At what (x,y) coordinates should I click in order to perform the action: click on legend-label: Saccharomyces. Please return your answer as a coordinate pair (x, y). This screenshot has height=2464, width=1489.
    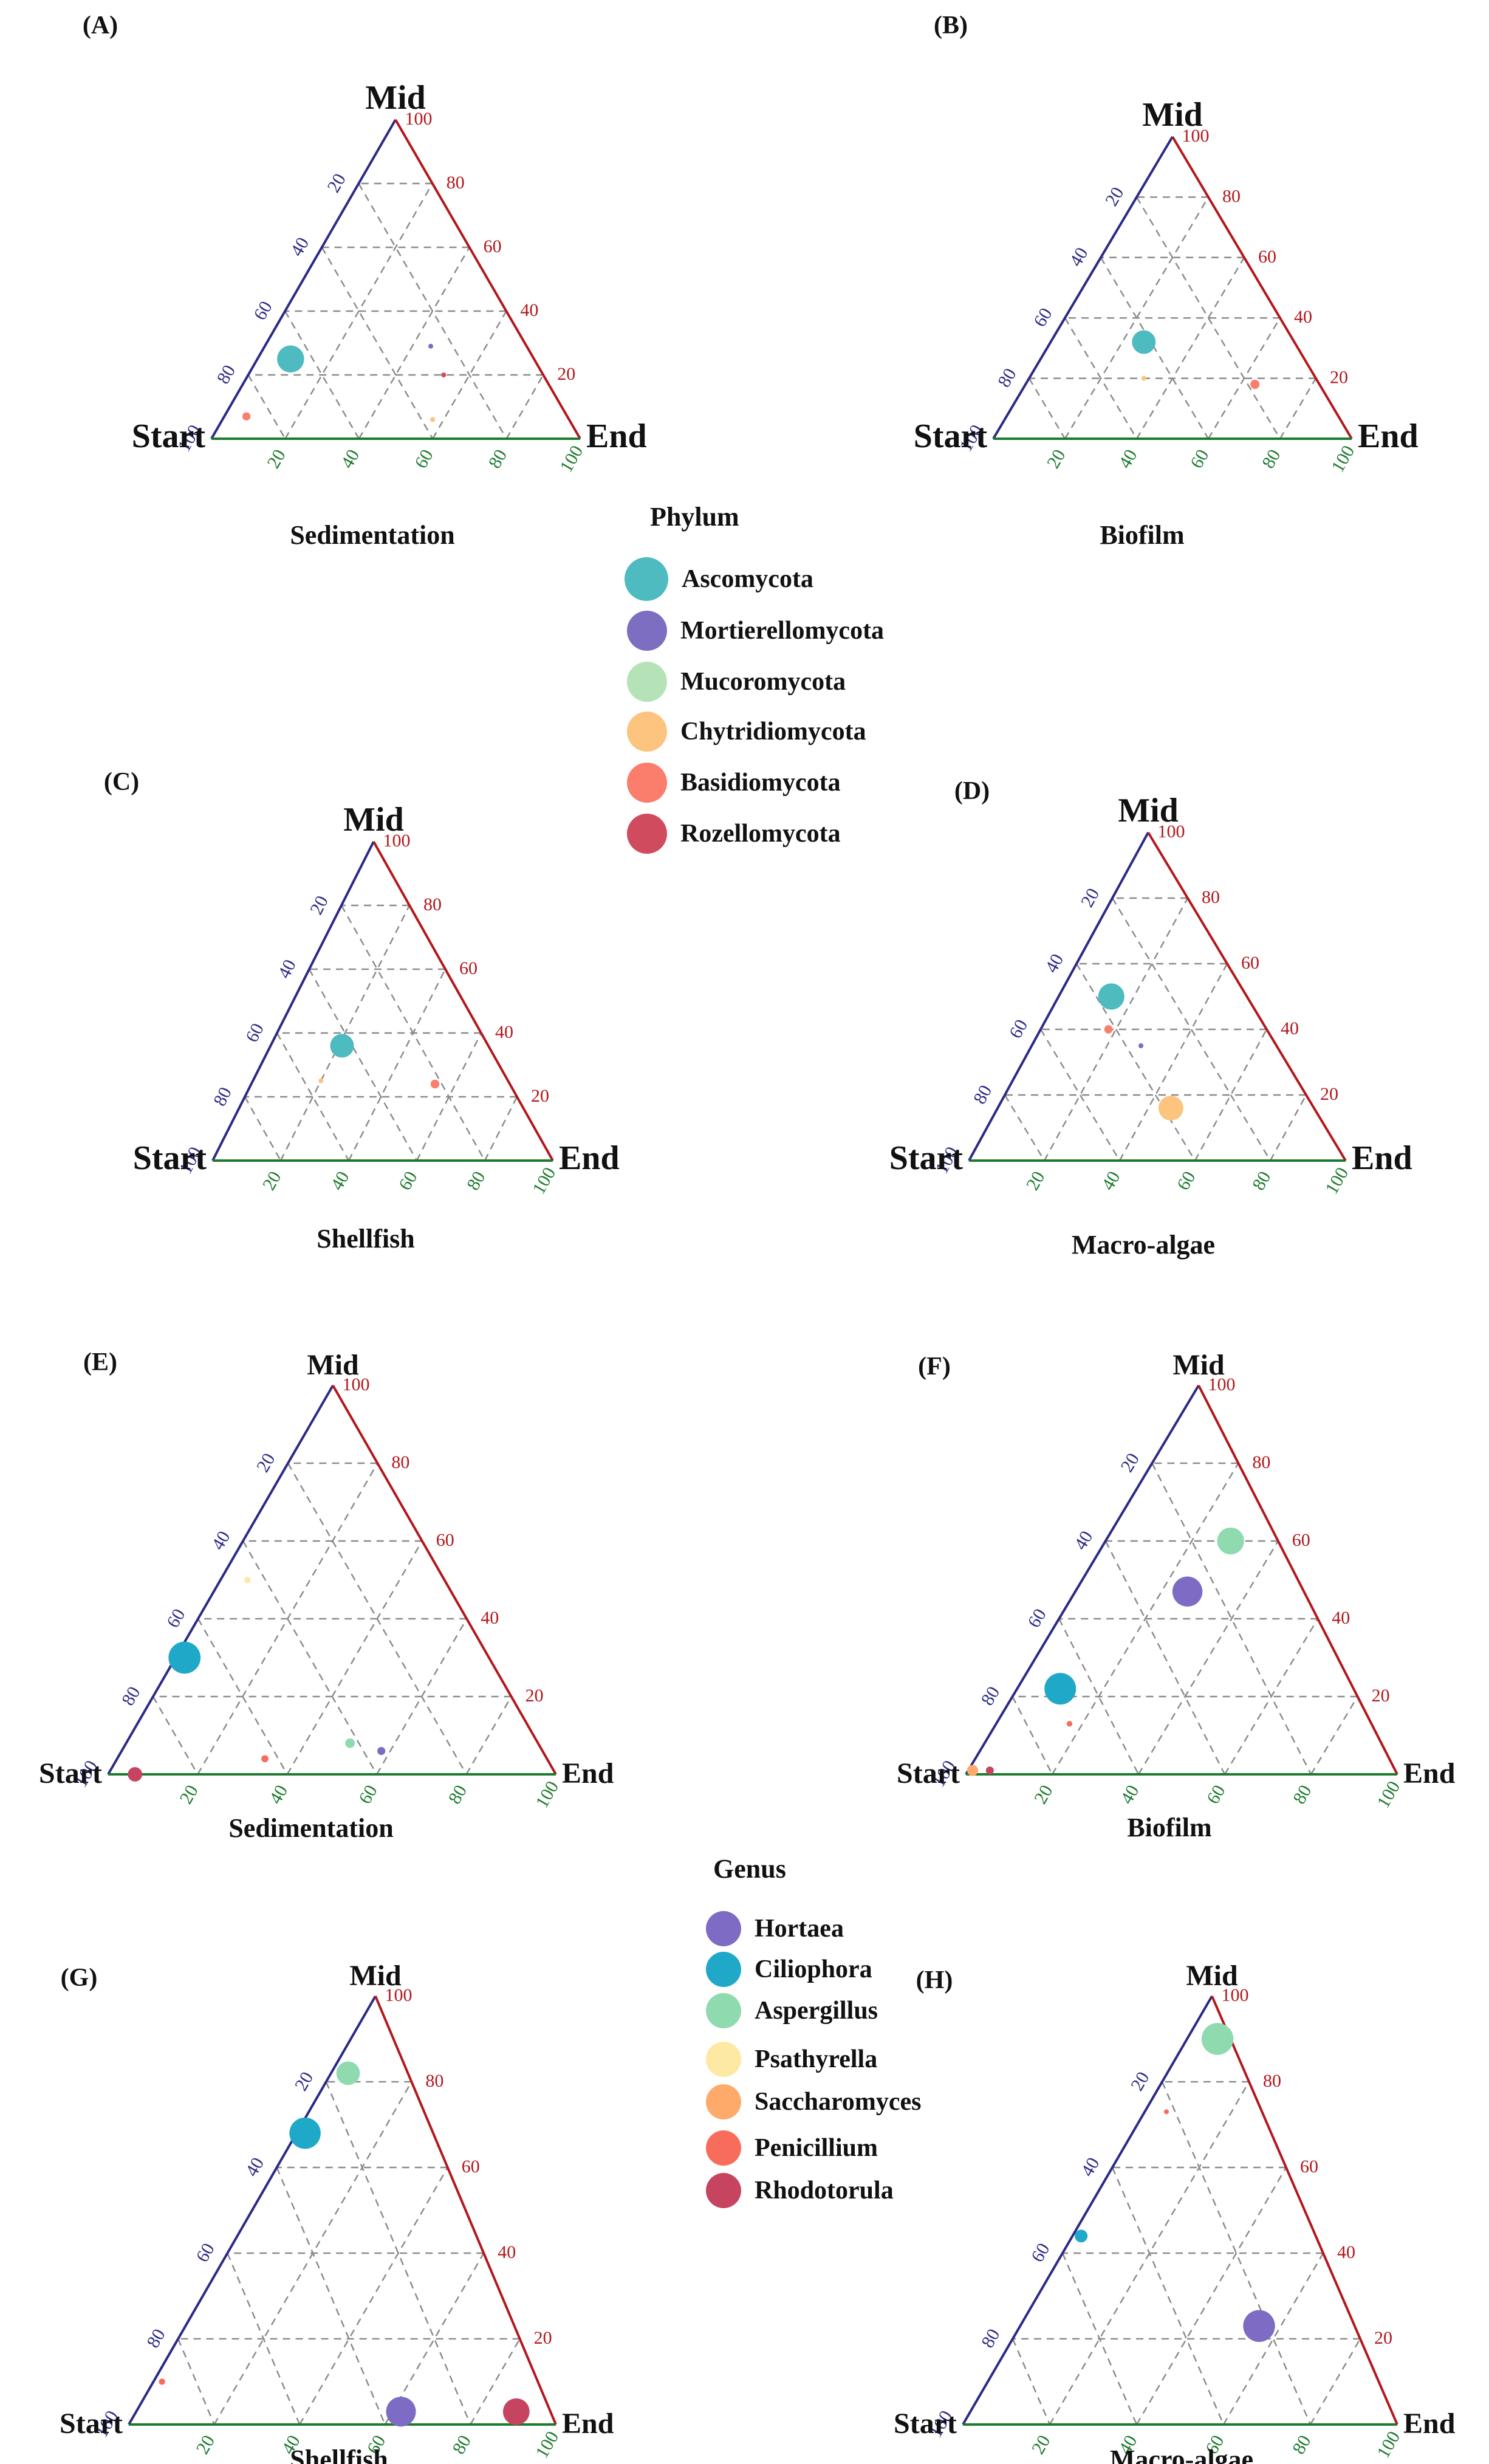
    Looking at the image, I should click on (838, 2102).